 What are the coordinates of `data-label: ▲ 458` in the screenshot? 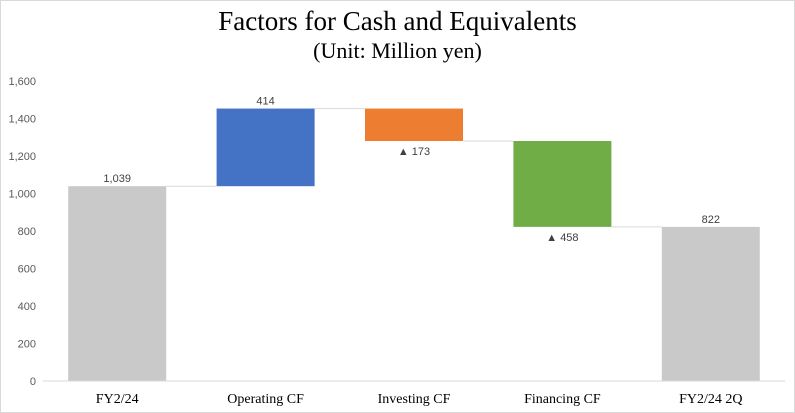 It's located at (562, 238).